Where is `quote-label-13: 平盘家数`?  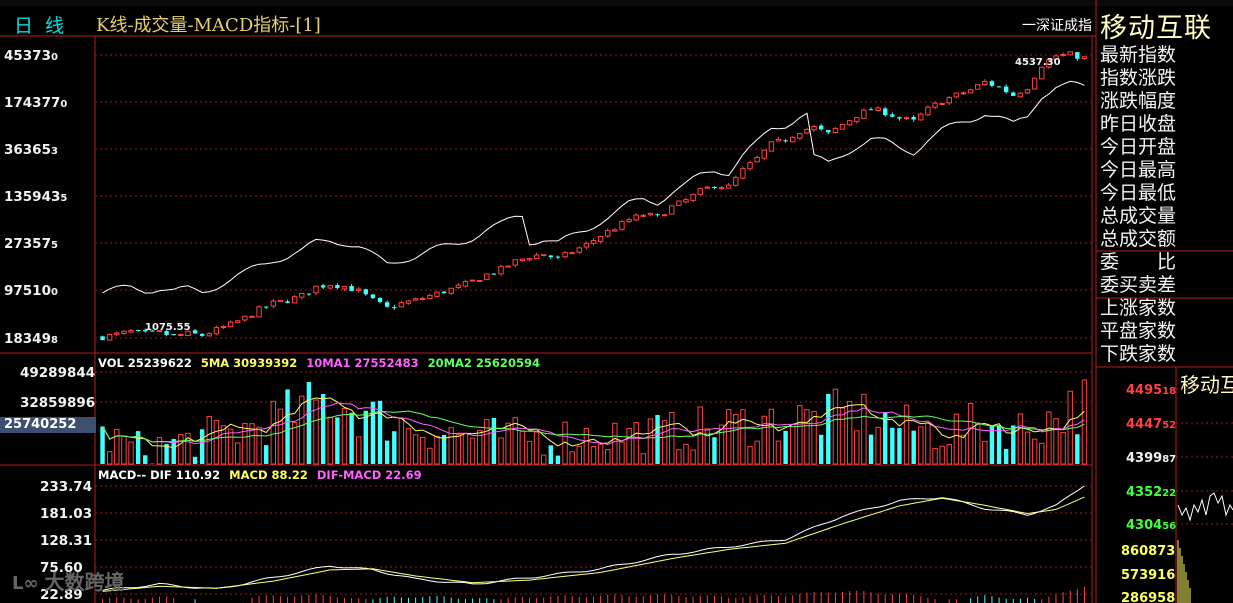 quote-label-13: 平盘家数 is located at coordinates (1138, 331).